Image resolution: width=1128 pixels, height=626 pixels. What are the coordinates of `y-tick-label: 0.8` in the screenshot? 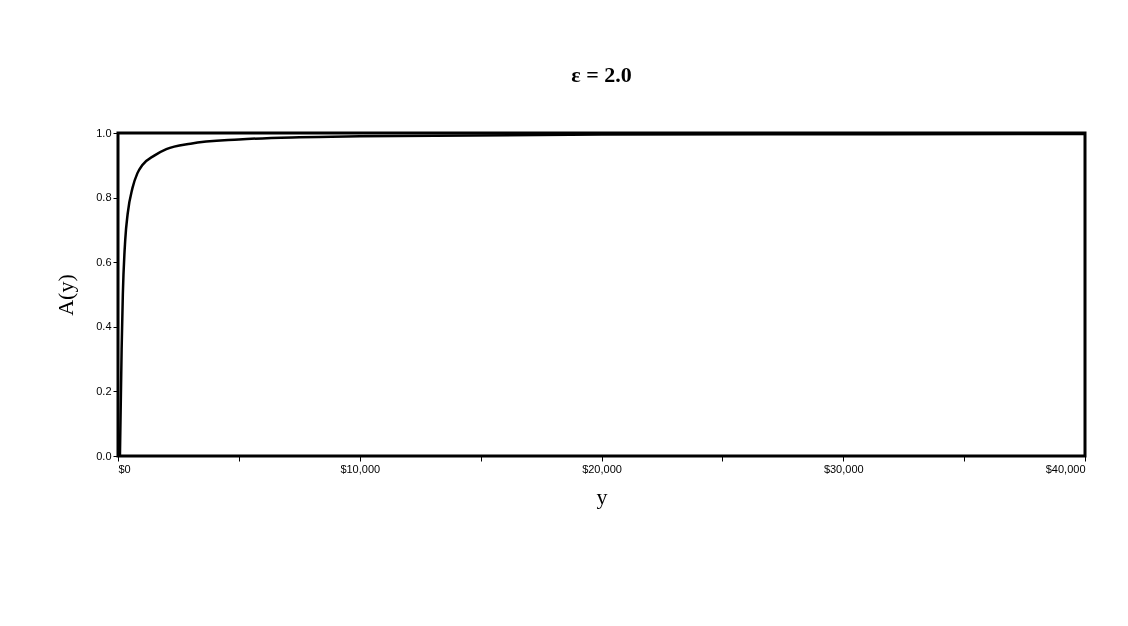 It's located at (104, 197).